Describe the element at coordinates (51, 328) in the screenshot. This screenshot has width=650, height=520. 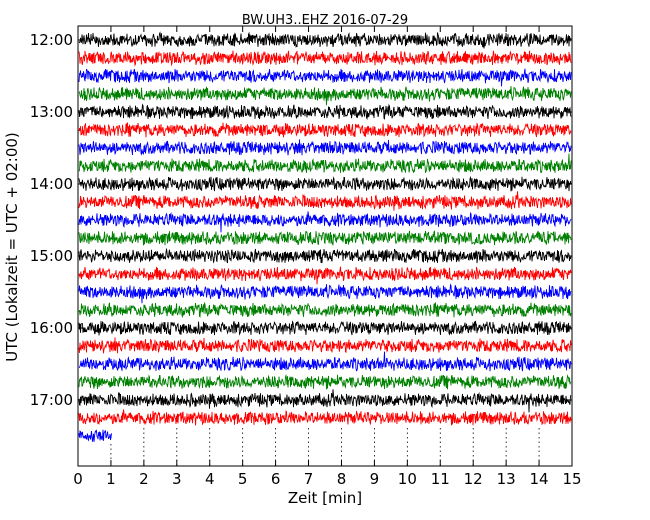
I see `y-tick-label: 16:00` at that location.